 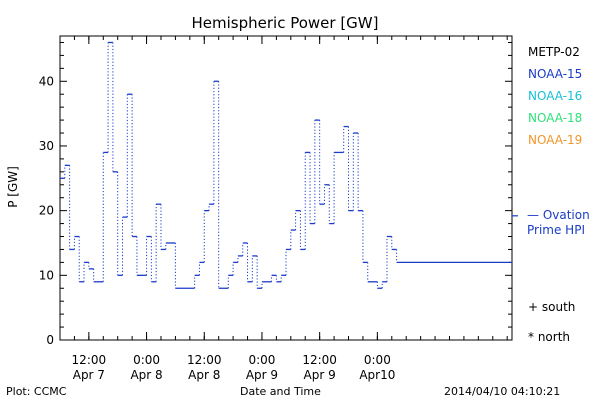 I want to click on footer-timestamp: 2014/04/10 04:10:21, so click(x=502, y=391).